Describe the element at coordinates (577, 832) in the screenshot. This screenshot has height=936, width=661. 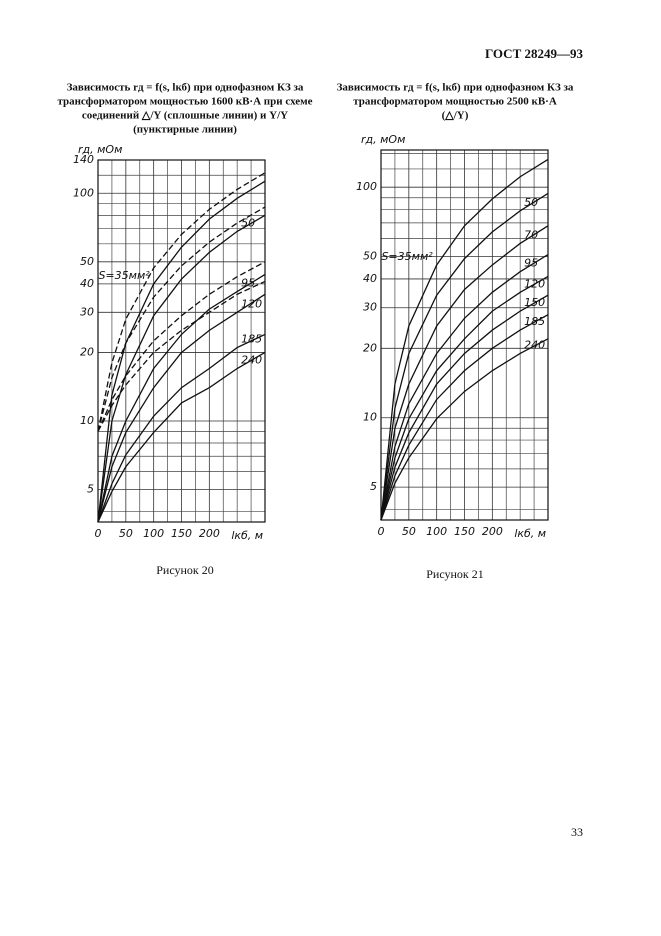
I see `page-number: 33` at that location.